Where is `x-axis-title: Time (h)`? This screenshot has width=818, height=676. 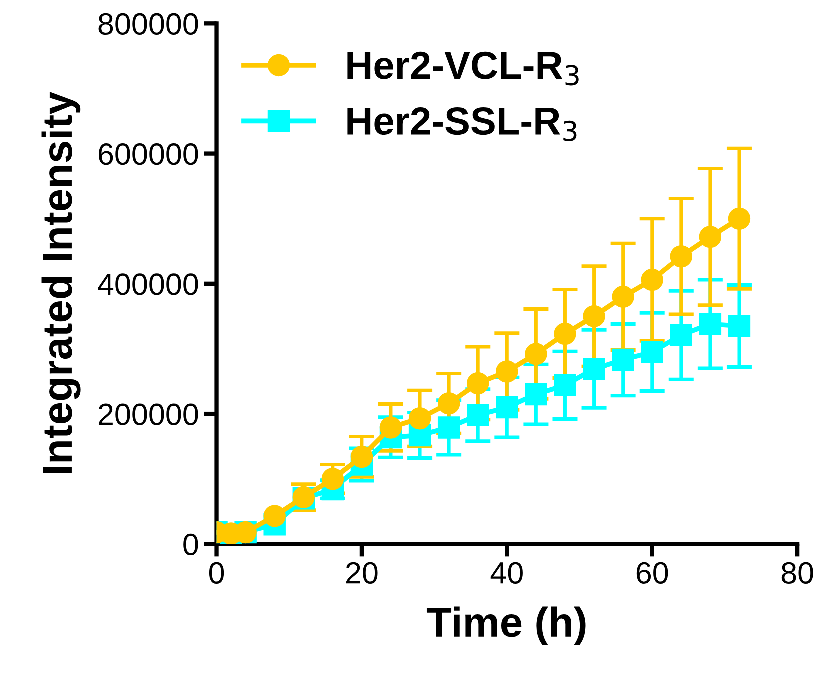 x-axis-title: Time (h) is located at coordinates (506, 626).